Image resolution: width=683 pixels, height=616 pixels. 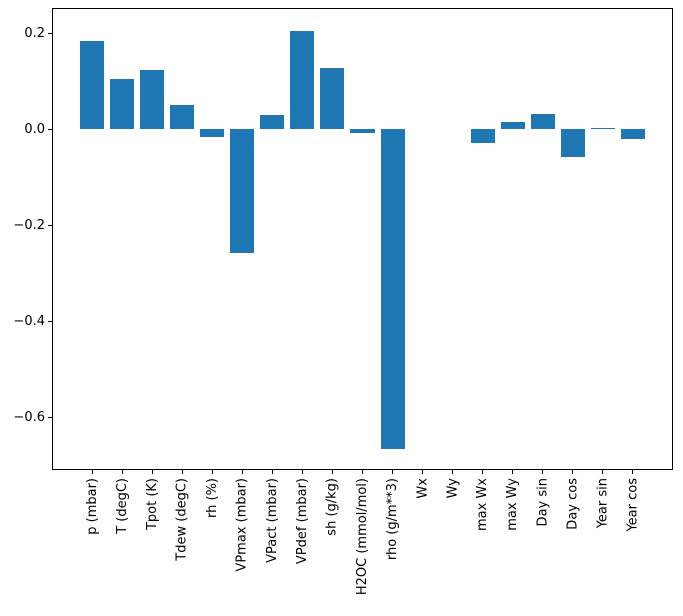 I want to click on x-tick-day-sin, so click(x=543, y=472).